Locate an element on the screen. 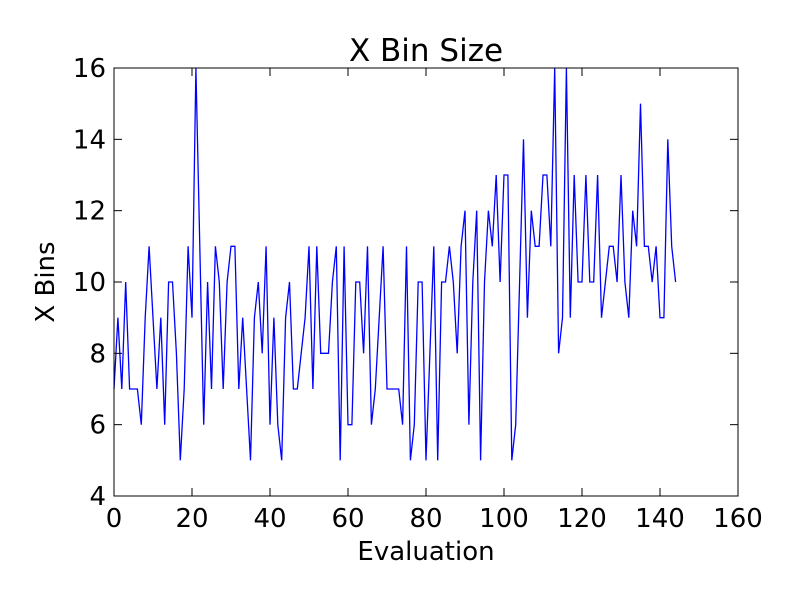  chart-title: X Bin Size is located at coordinates (426, 51).